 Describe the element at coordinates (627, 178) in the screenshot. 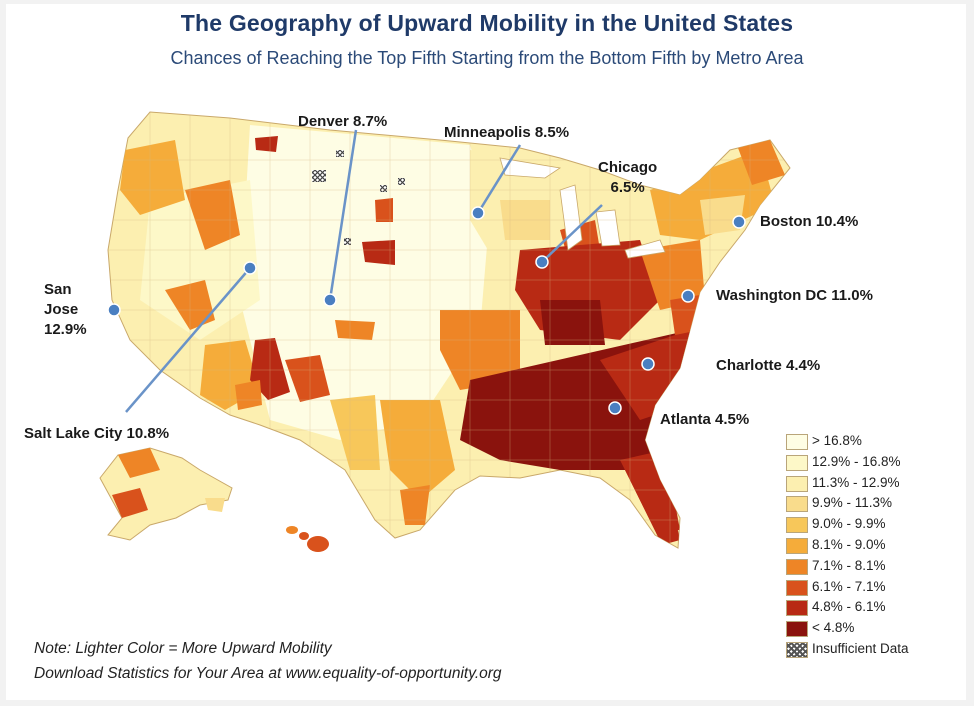

I see `city-label-chicago: Chicago 6.5%` at that location.